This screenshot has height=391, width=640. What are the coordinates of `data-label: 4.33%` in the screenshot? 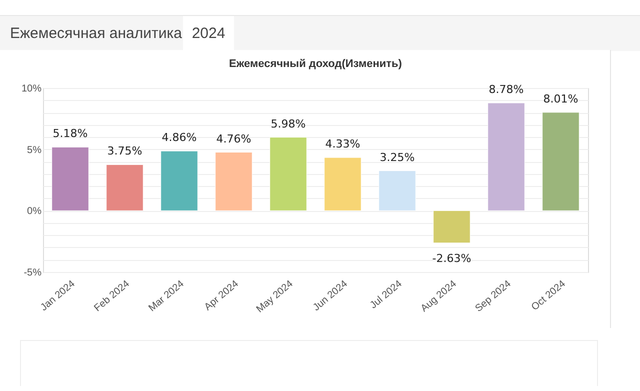 It's located at (342, 144).